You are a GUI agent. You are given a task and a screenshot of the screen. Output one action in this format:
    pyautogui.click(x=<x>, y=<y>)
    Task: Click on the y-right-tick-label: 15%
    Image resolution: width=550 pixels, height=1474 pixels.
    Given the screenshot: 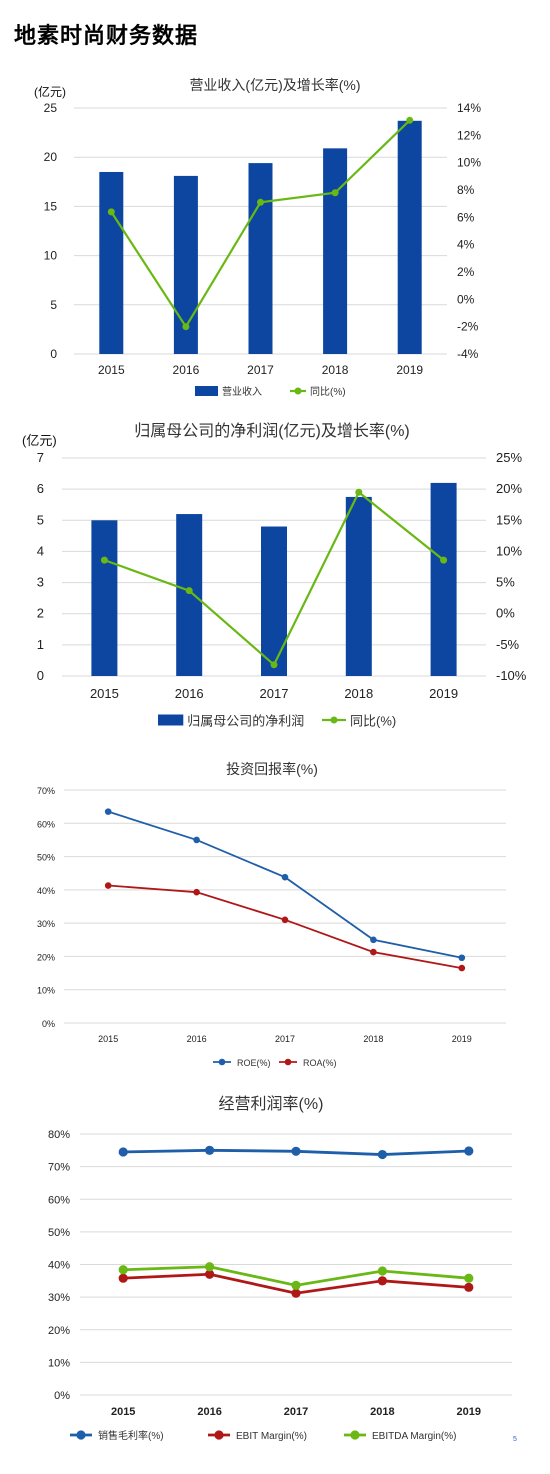 What is the action you would take?
    pyautogui.click(x=509, y=519)
    